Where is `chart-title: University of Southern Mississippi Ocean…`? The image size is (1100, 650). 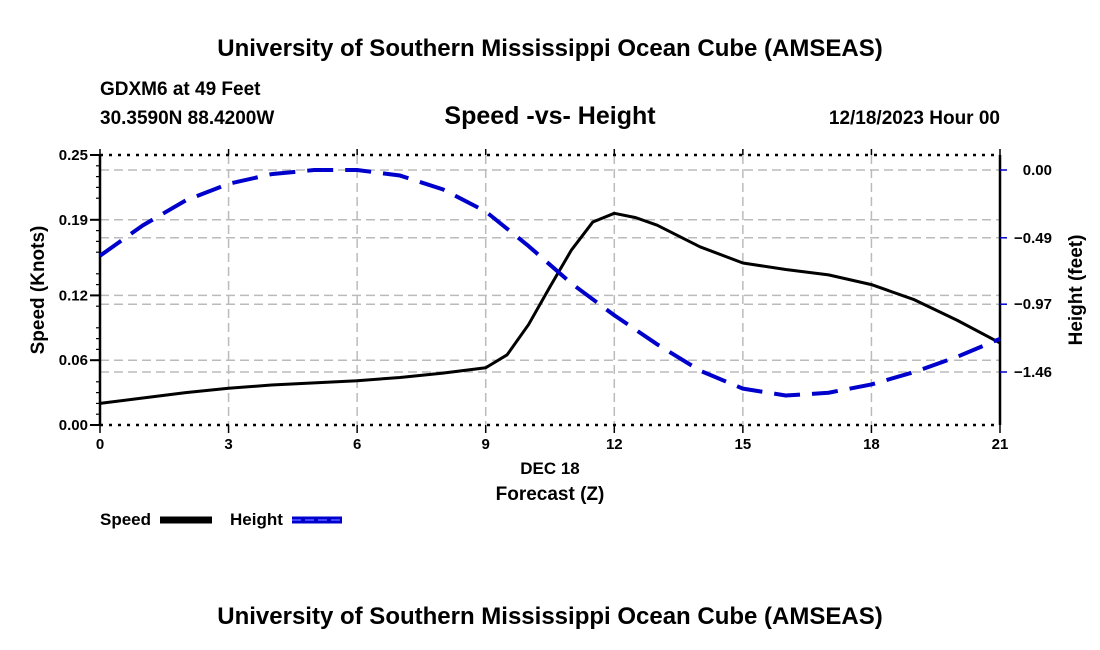 chart-title: University of Southern Mississippi Ocean… is located at coordinates (549, 48).